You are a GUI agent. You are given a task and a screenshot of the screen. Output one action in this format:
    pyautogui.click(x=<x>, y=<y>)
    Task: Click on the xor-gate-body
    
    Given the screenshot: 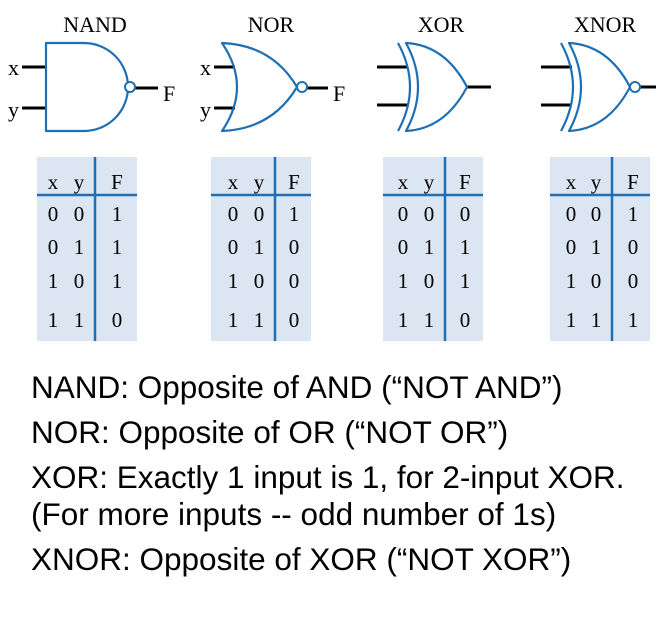 What is the action you would take?
    pyautogui.click(x=436, y=87)
    